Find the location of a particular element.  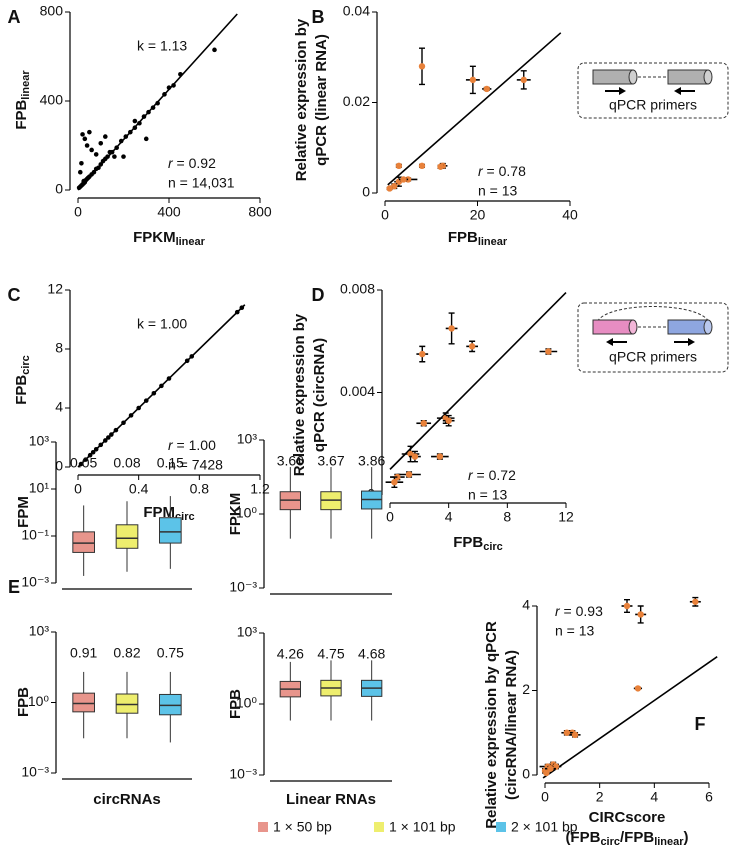

annotation: k = 1.13 is located at coordinates (162, 46).